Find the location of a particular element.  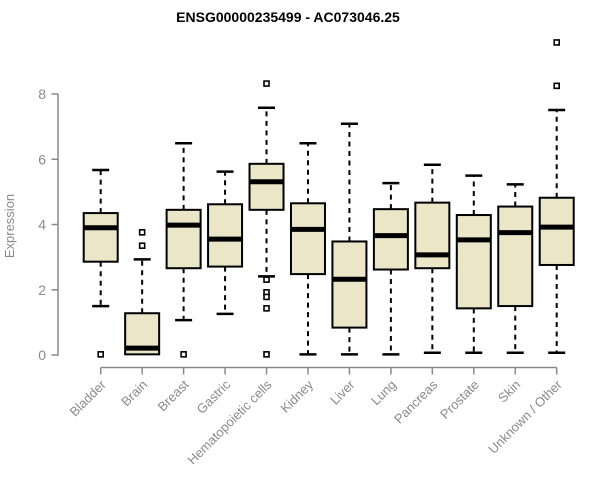

box-brain is located at coordinates (142, 292).